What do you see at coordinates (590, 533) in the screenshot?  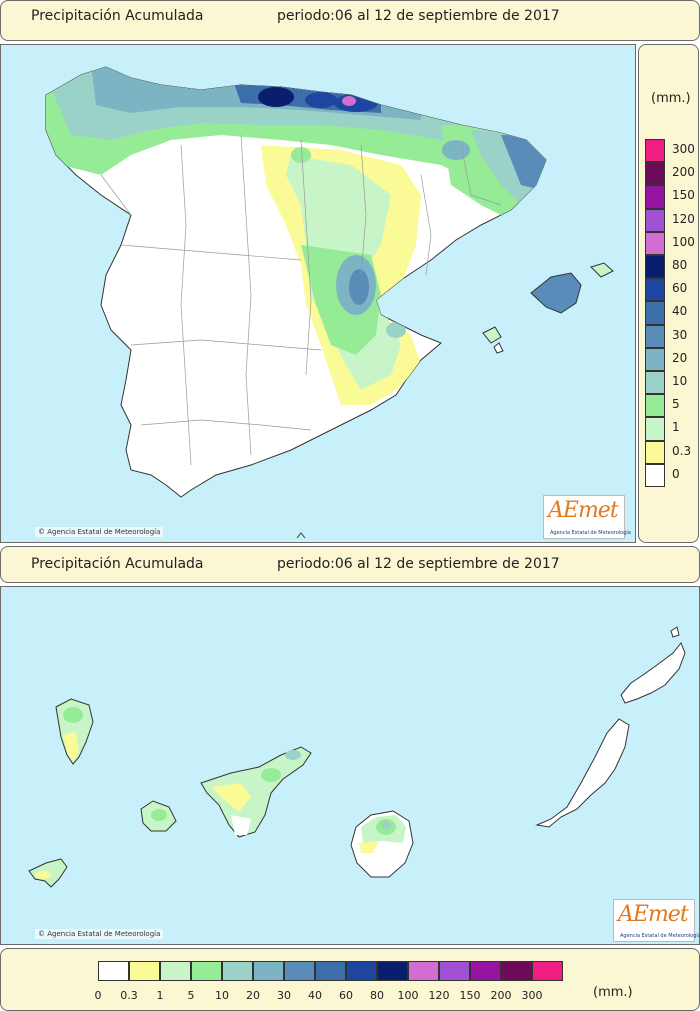 I see `aemet-logo-subtitle: Agencia Estatal de Meteorología` at bounding box center [590, 533].